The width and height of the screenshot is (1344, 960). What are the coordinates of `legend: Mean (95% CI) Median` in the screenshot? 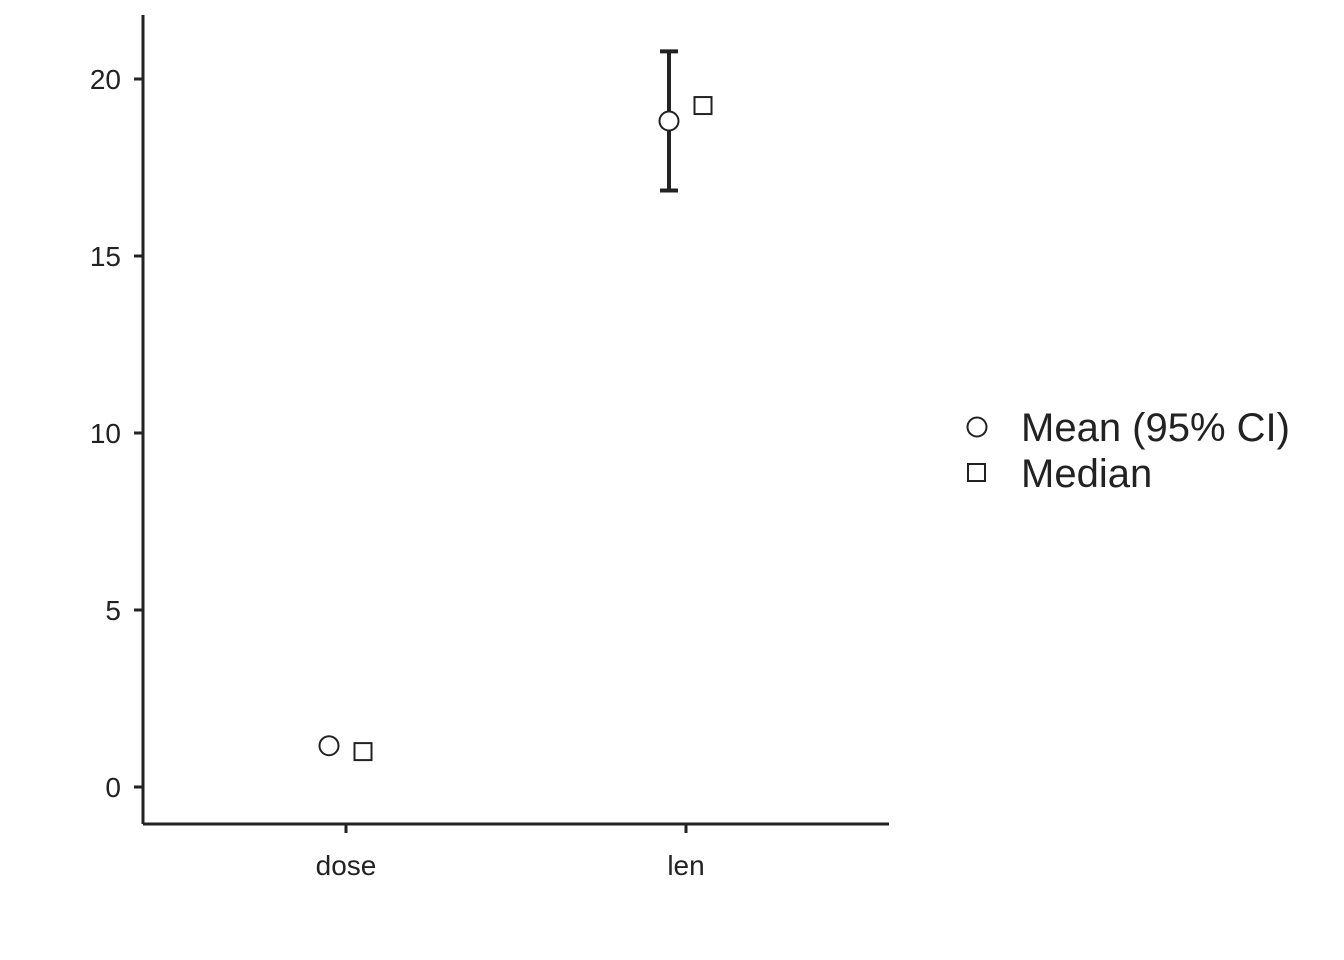 It's located at (1128, 451).